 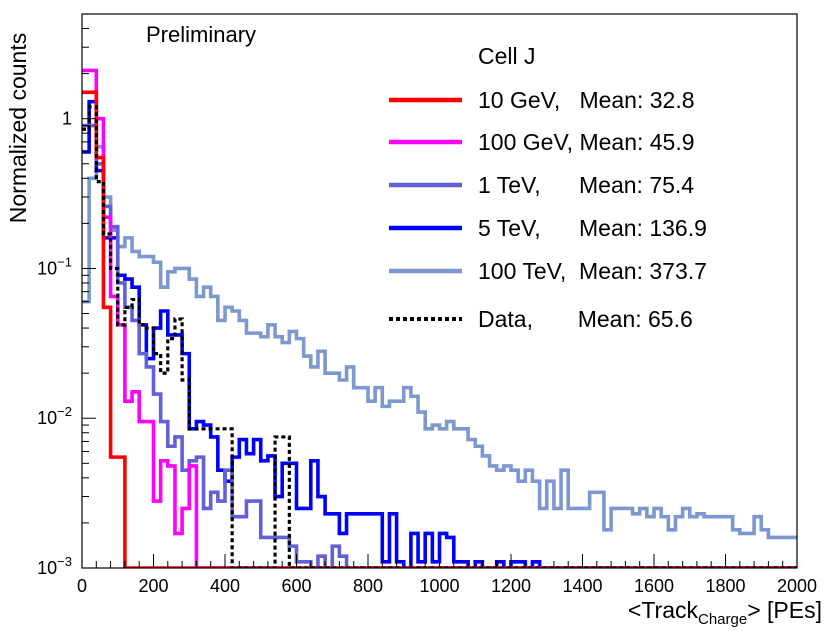 I want to click on legend-header: Cell J, so click(x=507, y=56).